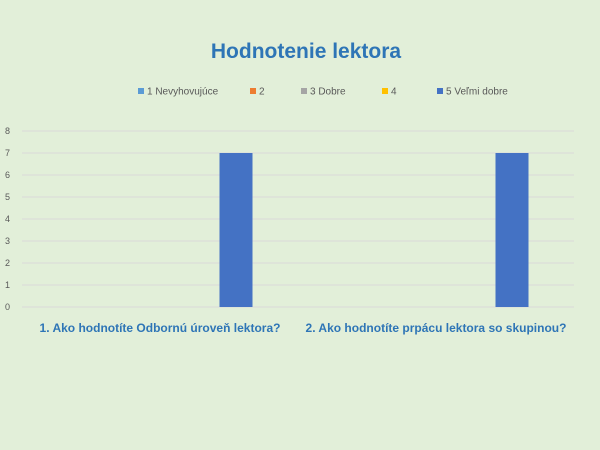  What do you see at coordinates (7, 285) in the screenshot?
I see `y-tick-label: 1` at bounding box center [7, 285].